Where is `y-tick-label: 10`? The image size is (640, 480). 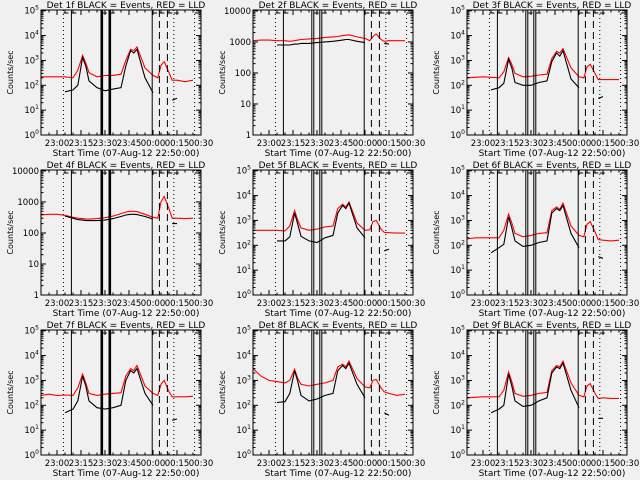
y-tick-label: 10 is located at coordinates (33, 265).